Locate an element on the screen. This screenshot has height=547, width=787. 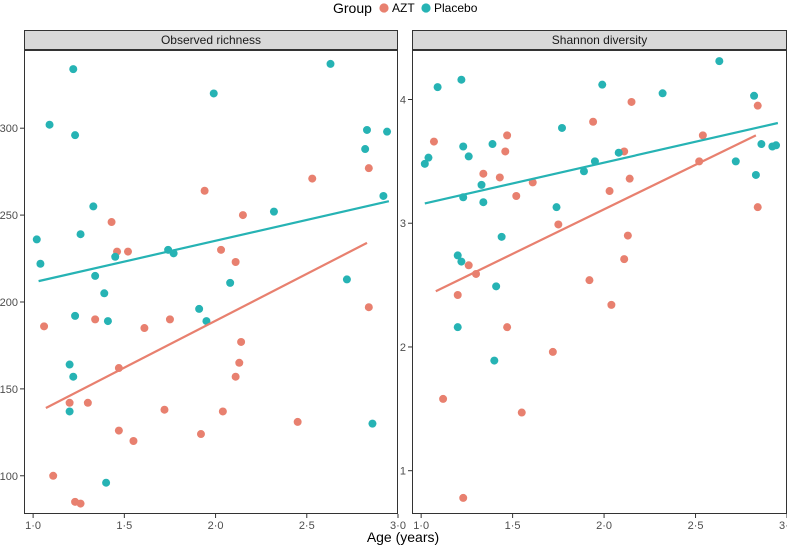
x-tick-label-shannon-diversity: 3·0 is located at coordinates (783, 526).